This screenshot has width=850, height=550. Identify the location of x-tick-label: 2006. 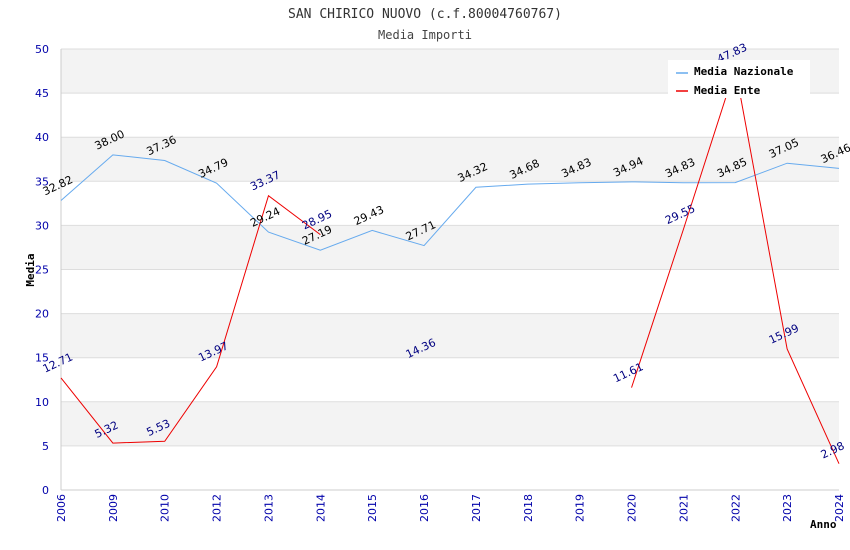
(61, 508).